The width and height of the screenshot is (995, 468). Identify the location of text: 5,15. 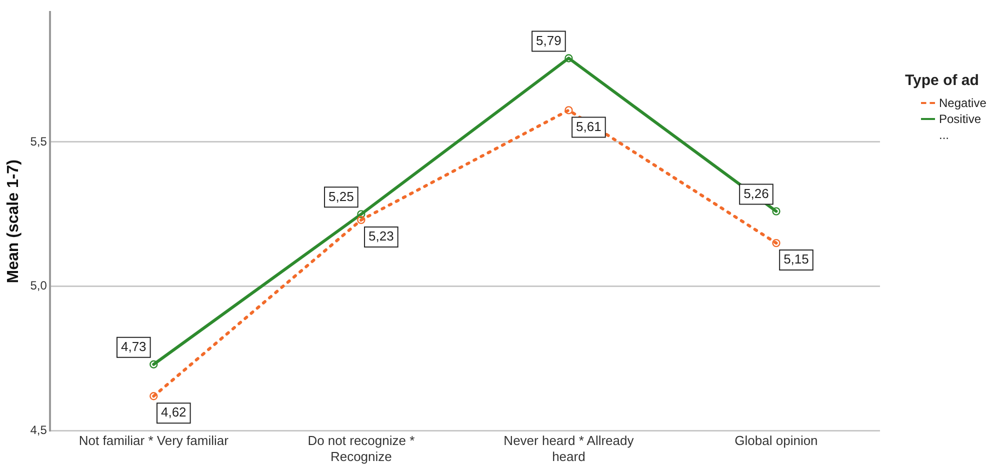
(796, 259).